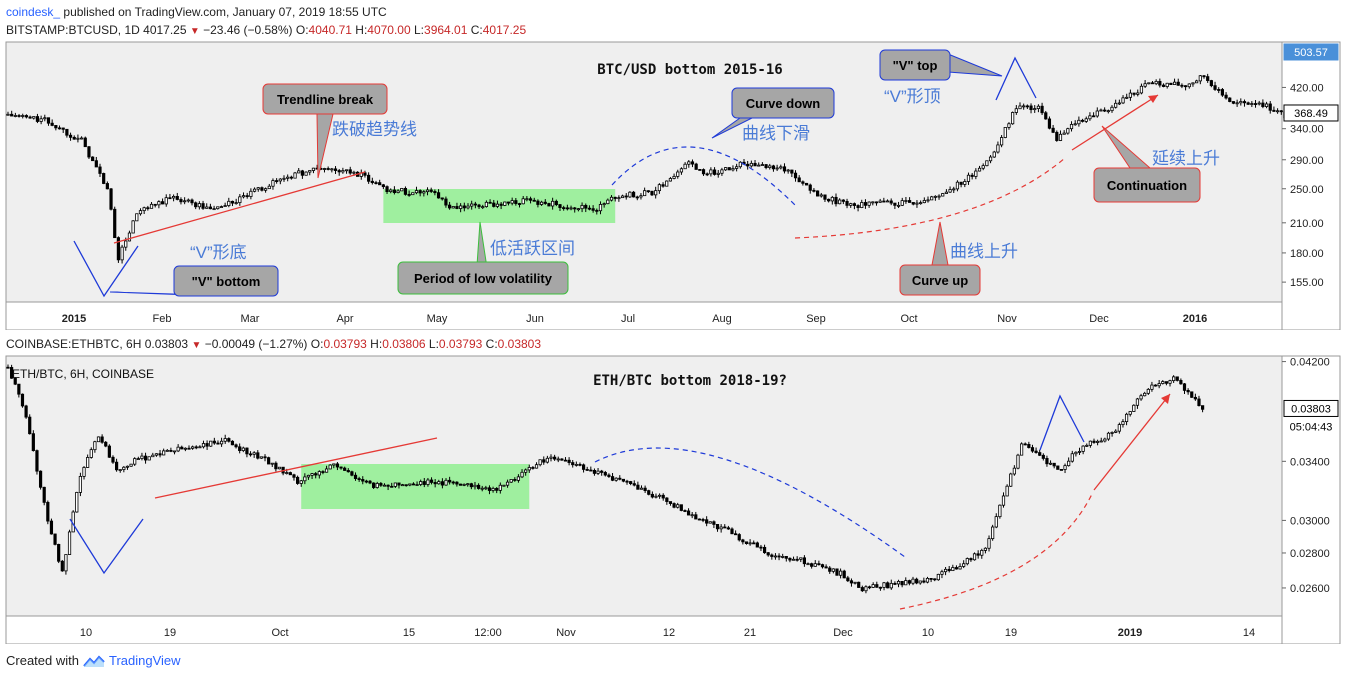  What do you see at coordinates (144, 660) in the screenshot?
I see `footer-brand: TradingView` at bounding box center [144, 660].